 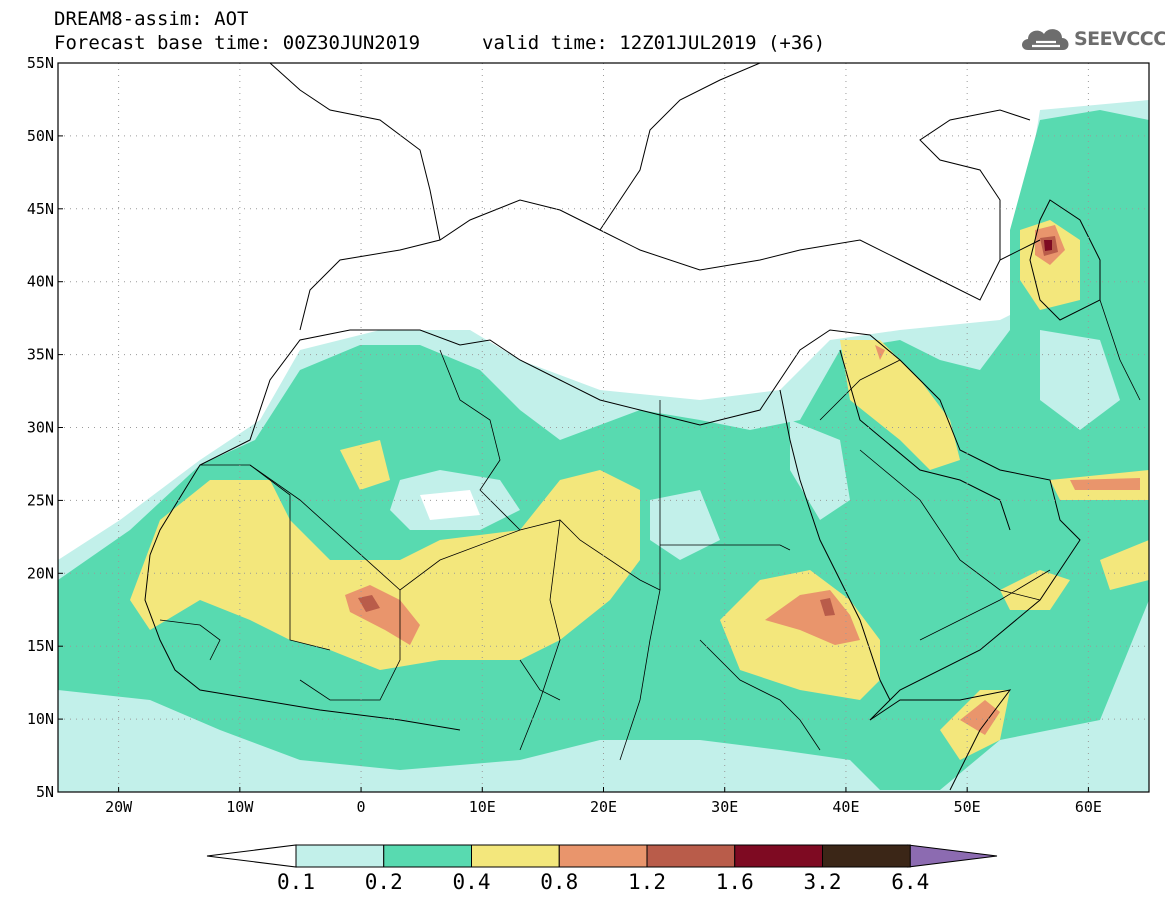 I want to click on colorbar-label: 1.6, so click(x=734, y=882).